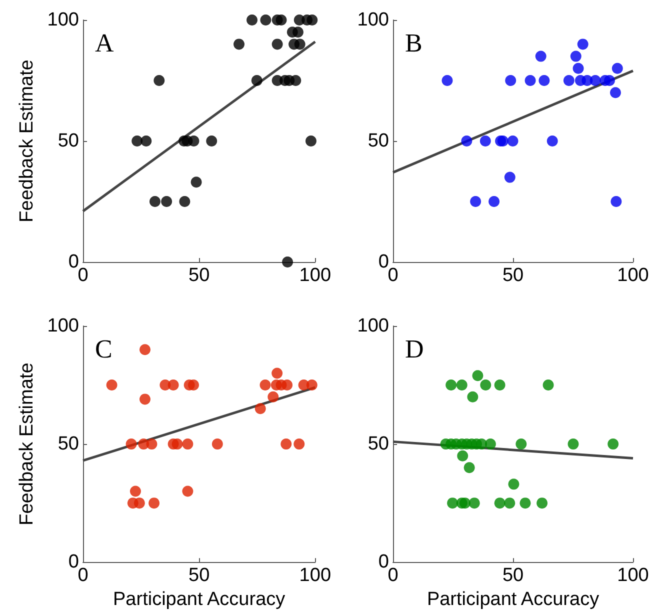 The width and height of the screenshot is (668, 614). What do you see at coordinates (103, 349) in the screenshot?
I see `annotation: C` at bounding box center [103, 349].